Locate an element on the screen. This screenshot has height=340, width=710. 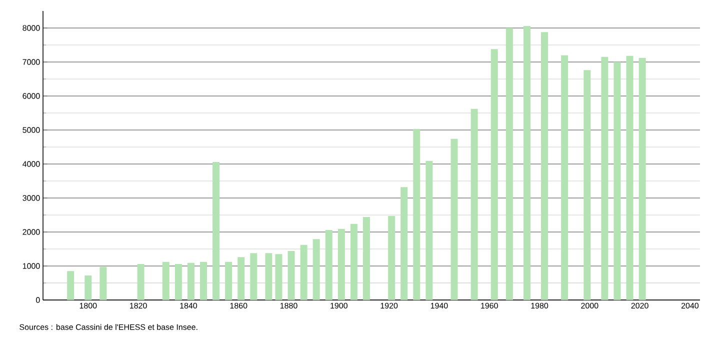
x-tick-label: 2040 is located at coordinates (690, 305).